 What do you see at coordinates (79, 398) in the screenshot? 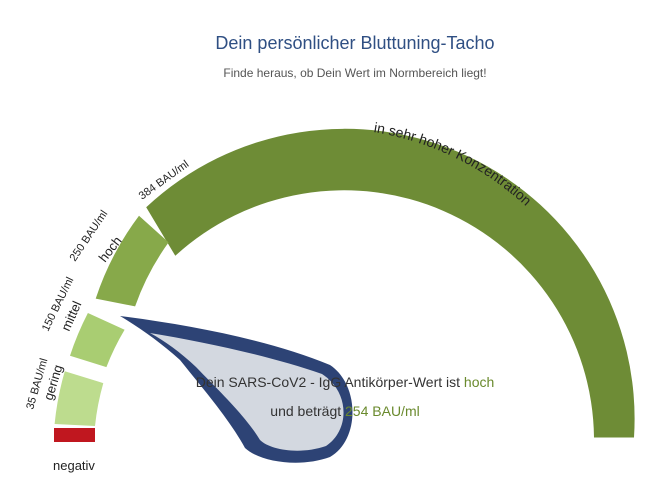
I see `segment-gering` at bounding box center [79, 398].